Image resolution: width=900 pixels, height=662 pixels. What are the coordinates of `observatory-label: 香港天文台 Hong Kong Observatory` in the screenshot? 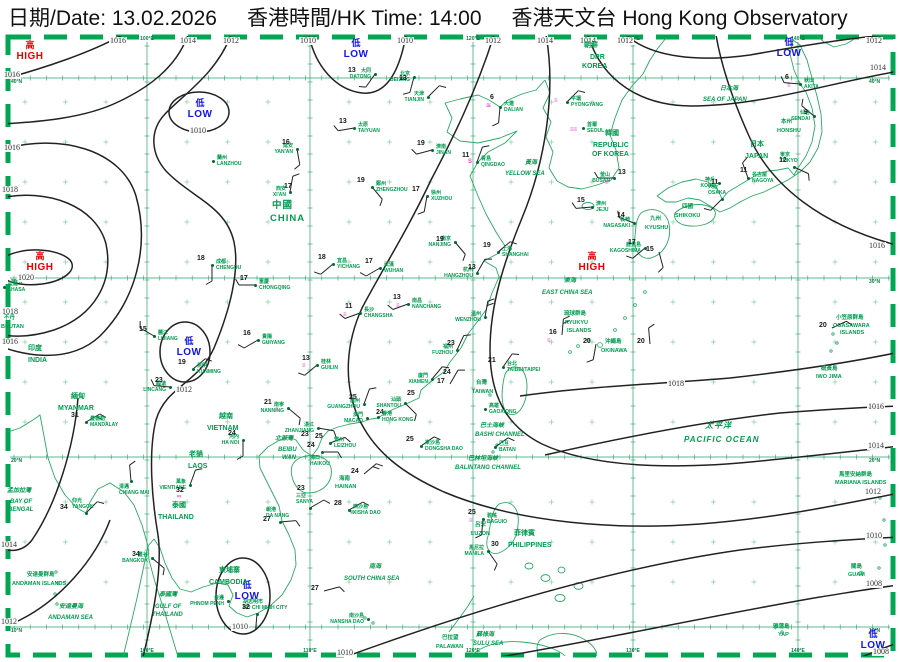 It's located at (679, 18).